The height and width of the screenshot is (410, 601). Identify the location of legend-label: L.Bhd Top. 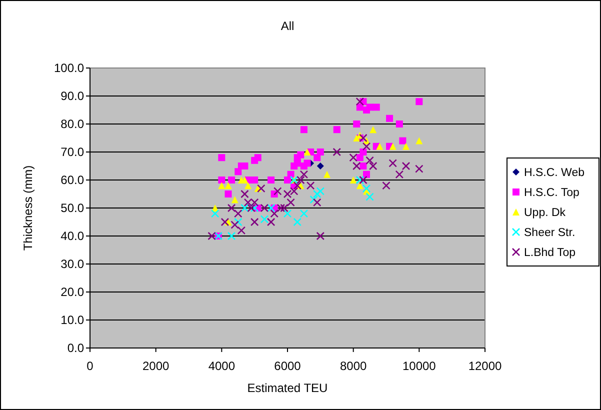
(550, 253).